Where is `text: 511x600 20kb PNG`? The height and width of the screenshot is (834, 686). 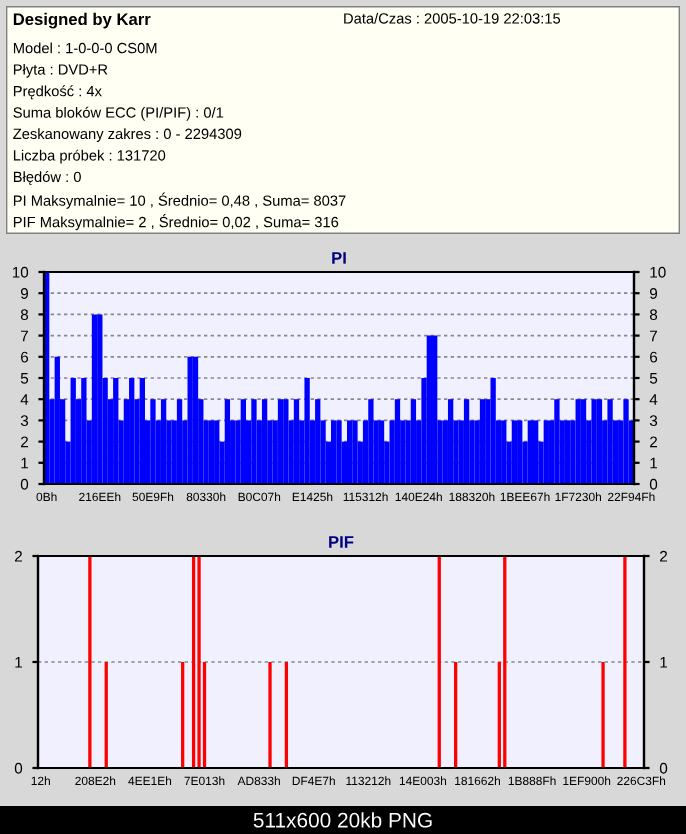
text: 511x600 20kb PNG is located at coordinates (342, 820).